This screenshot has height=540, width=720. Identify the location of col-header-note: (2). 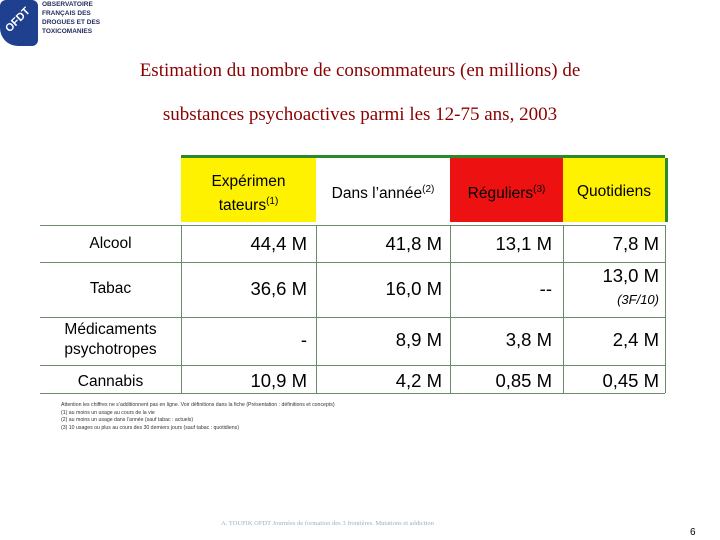
(428, 189).